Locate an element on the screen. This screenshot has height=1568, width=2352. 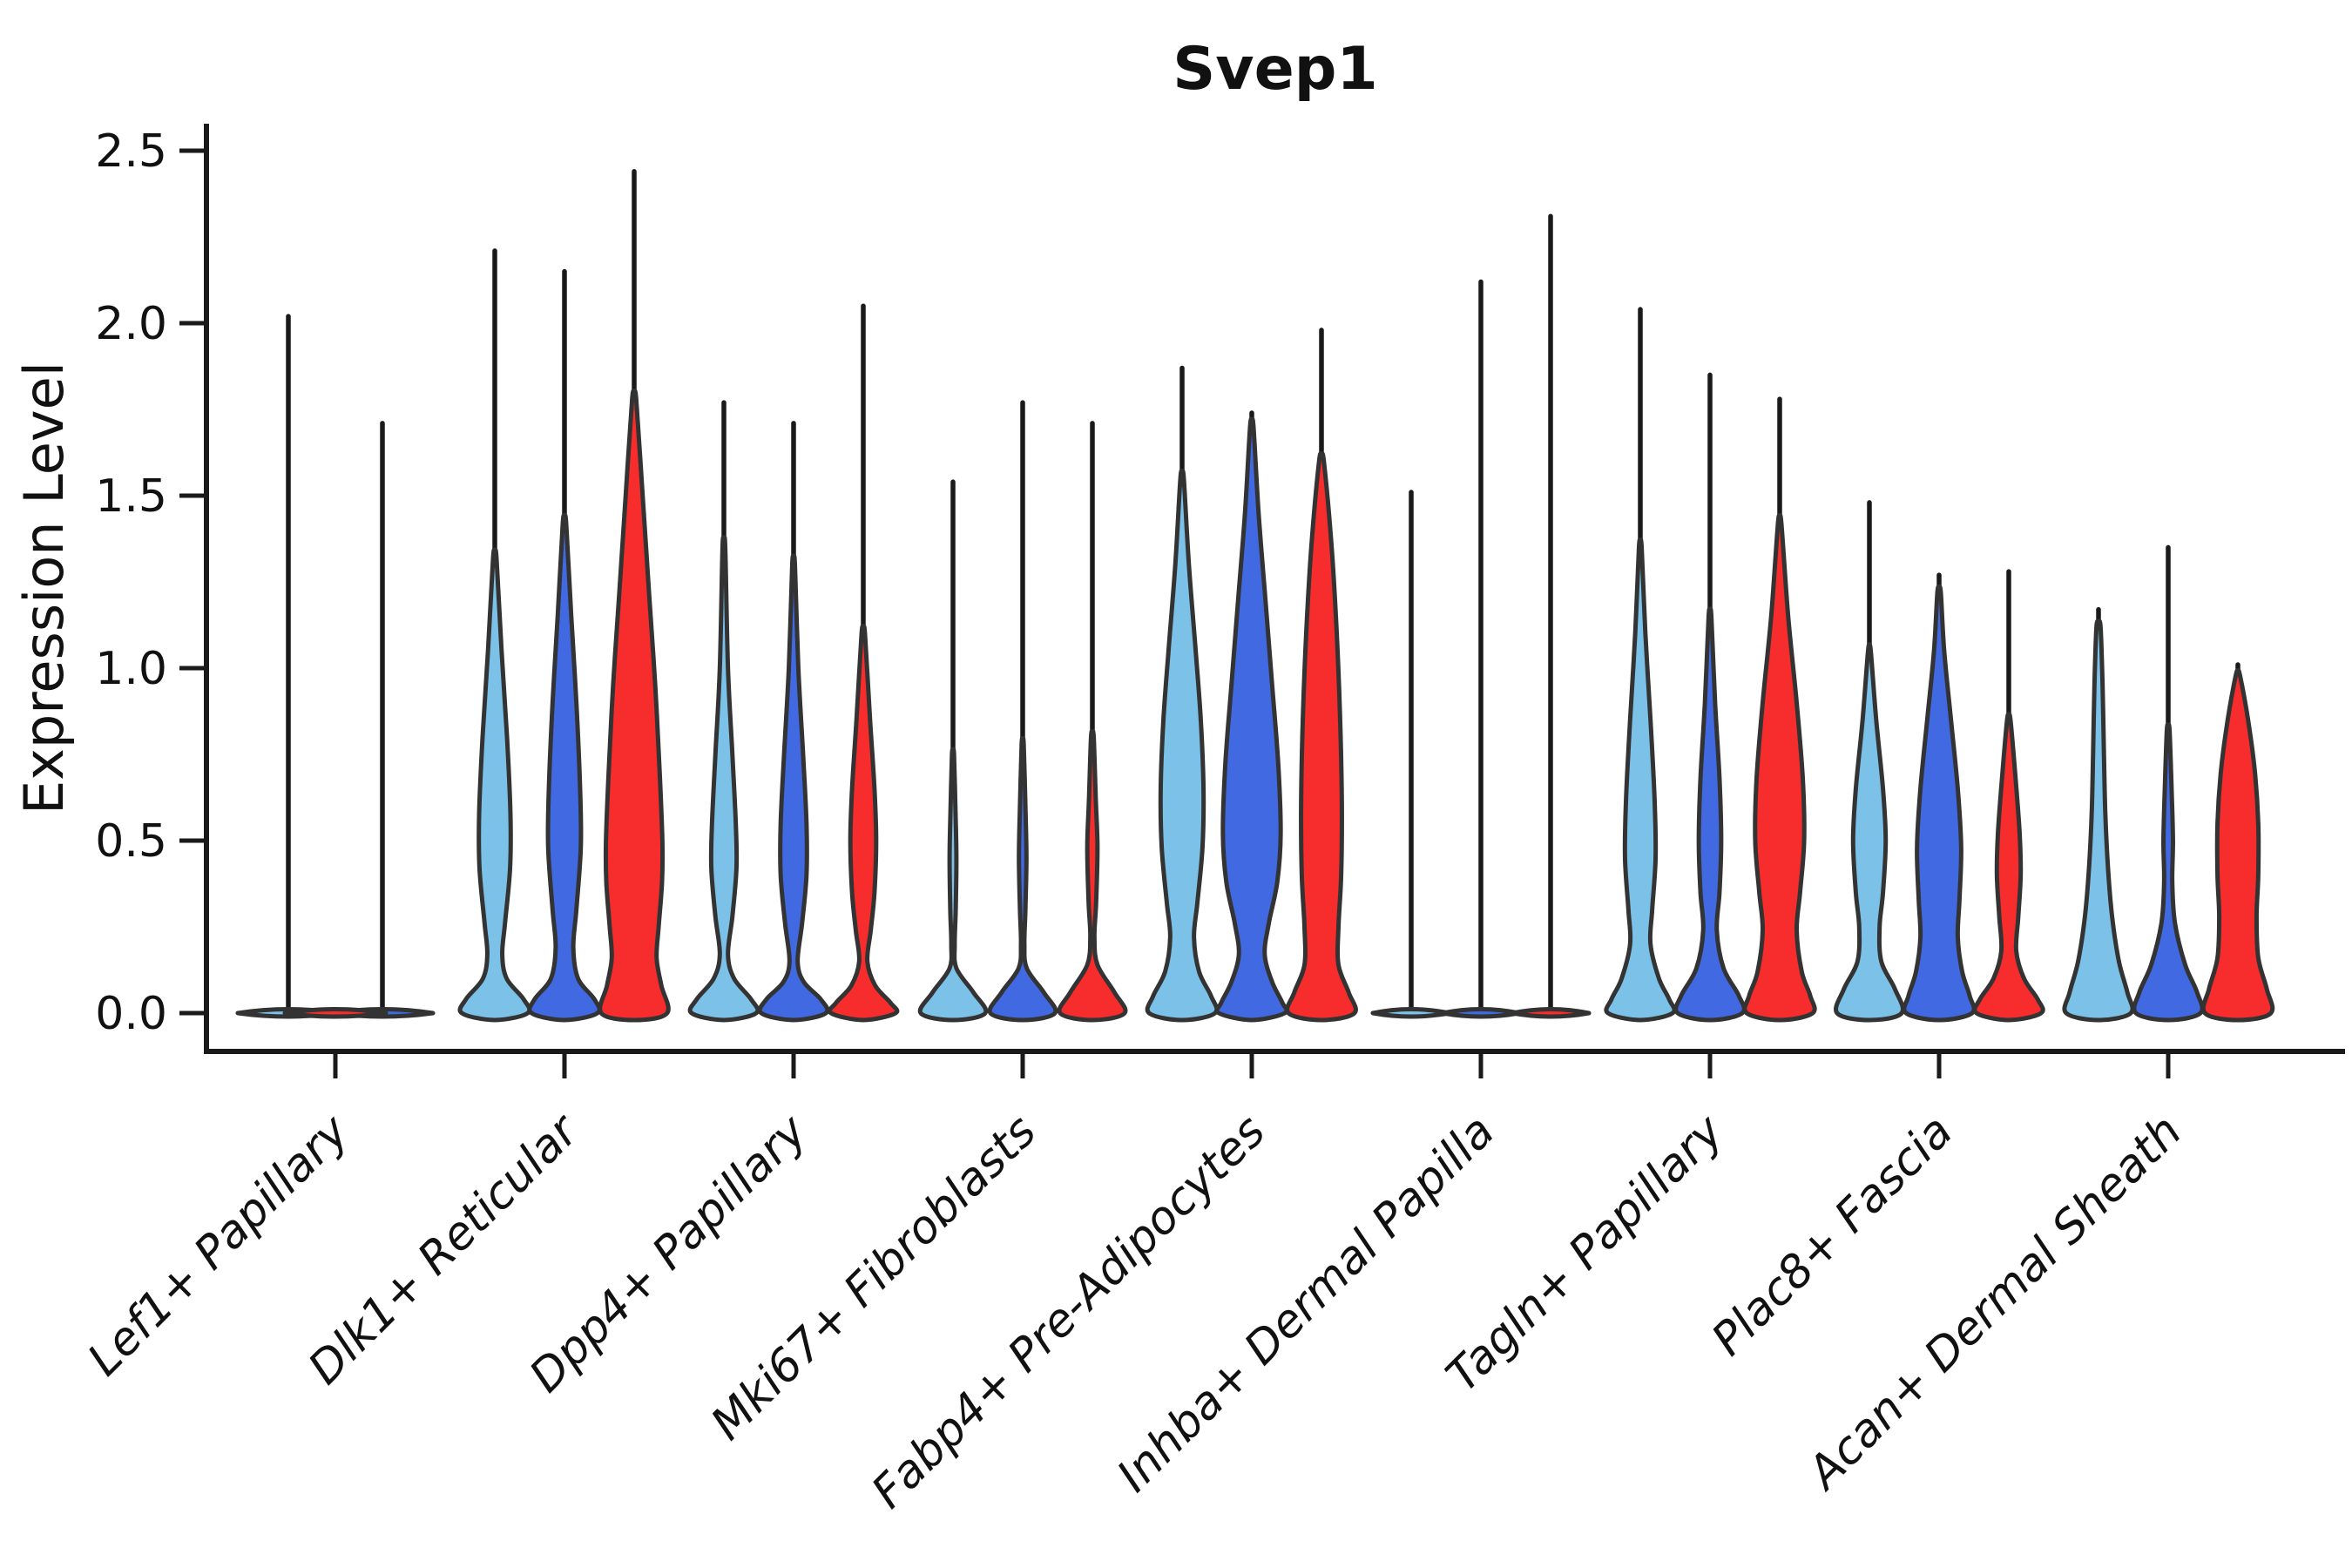
violin-8-blue-body is located at coordinates (1939, 804).